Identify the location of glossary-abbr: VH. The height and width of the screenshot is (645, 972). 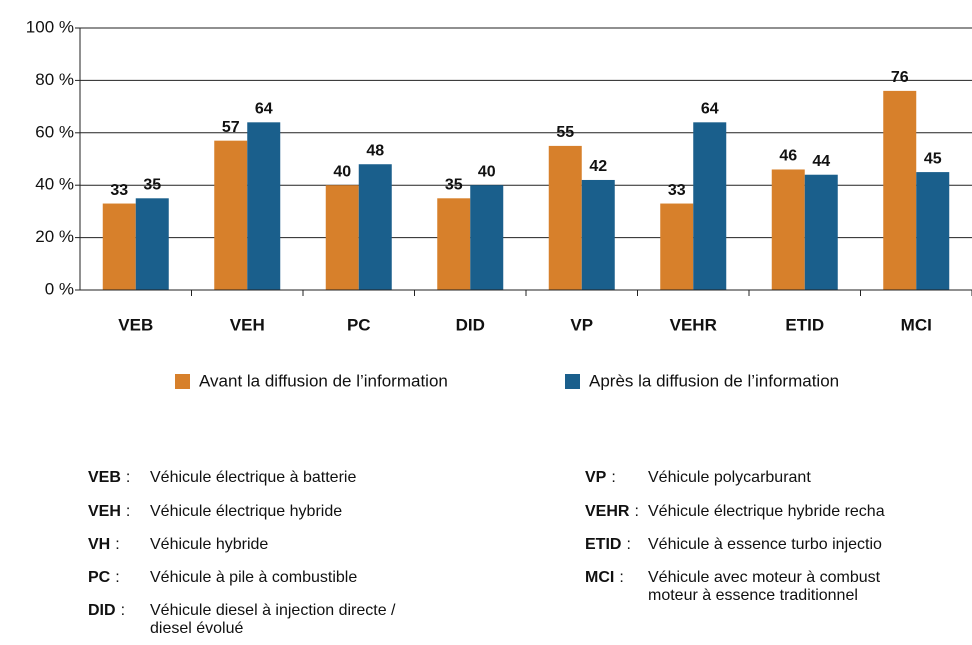
(99, 544).